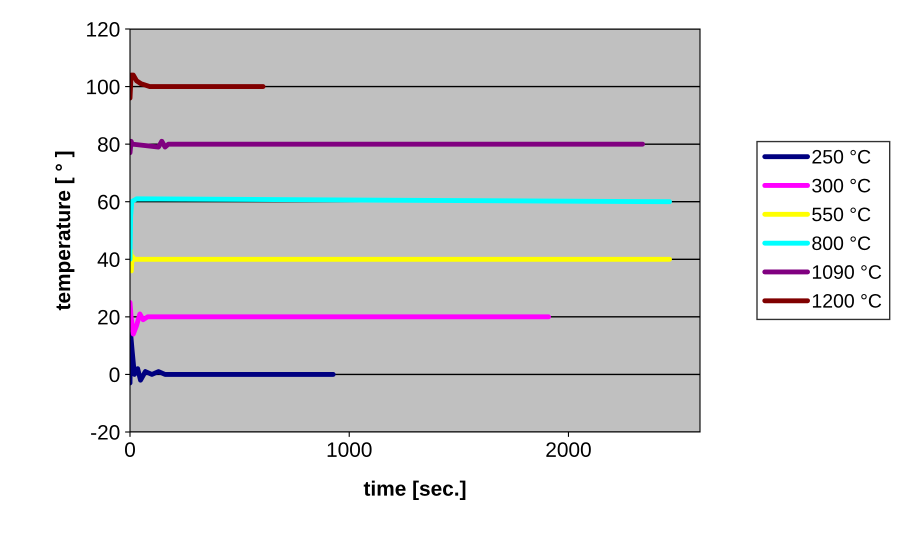 The height and width of the screenshot is (541, 918). What do you see at coordinates (130, 450) in the screenshot?
I see `x-tick-label: 0` at bounding box center [130, 450].